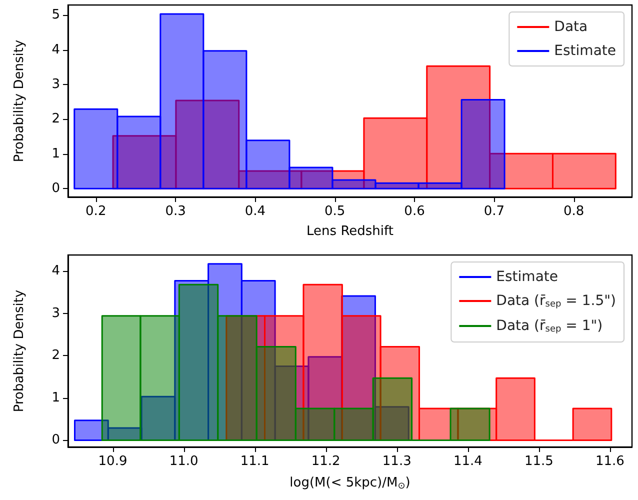 The height and width of the screenshot is (500, 638). What do you see at coordinates (539, 461) in the screenshot?
I see `x-tick-label: 11.5` at bounding box center [539, 461].